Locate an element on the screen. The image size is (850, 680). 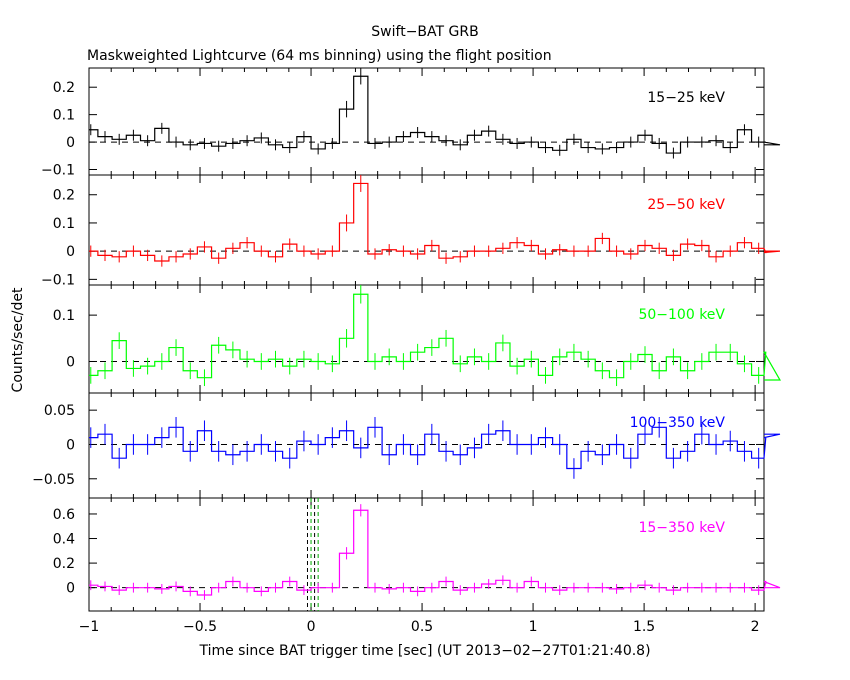
band-label: 100−350 keV is located at coordinates (678, 423).